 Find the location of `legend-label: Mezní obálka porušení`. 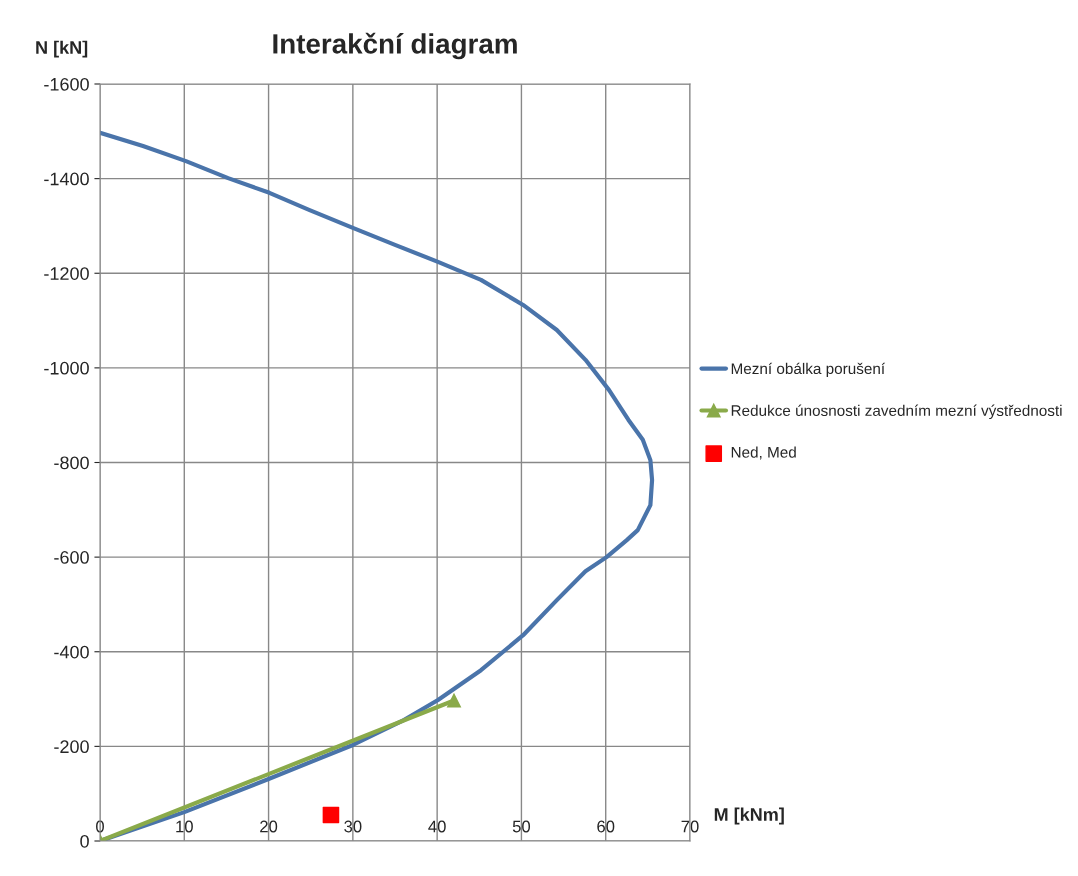

legend-label: Mezní obálka porušení is located at coordinates (808, 370).